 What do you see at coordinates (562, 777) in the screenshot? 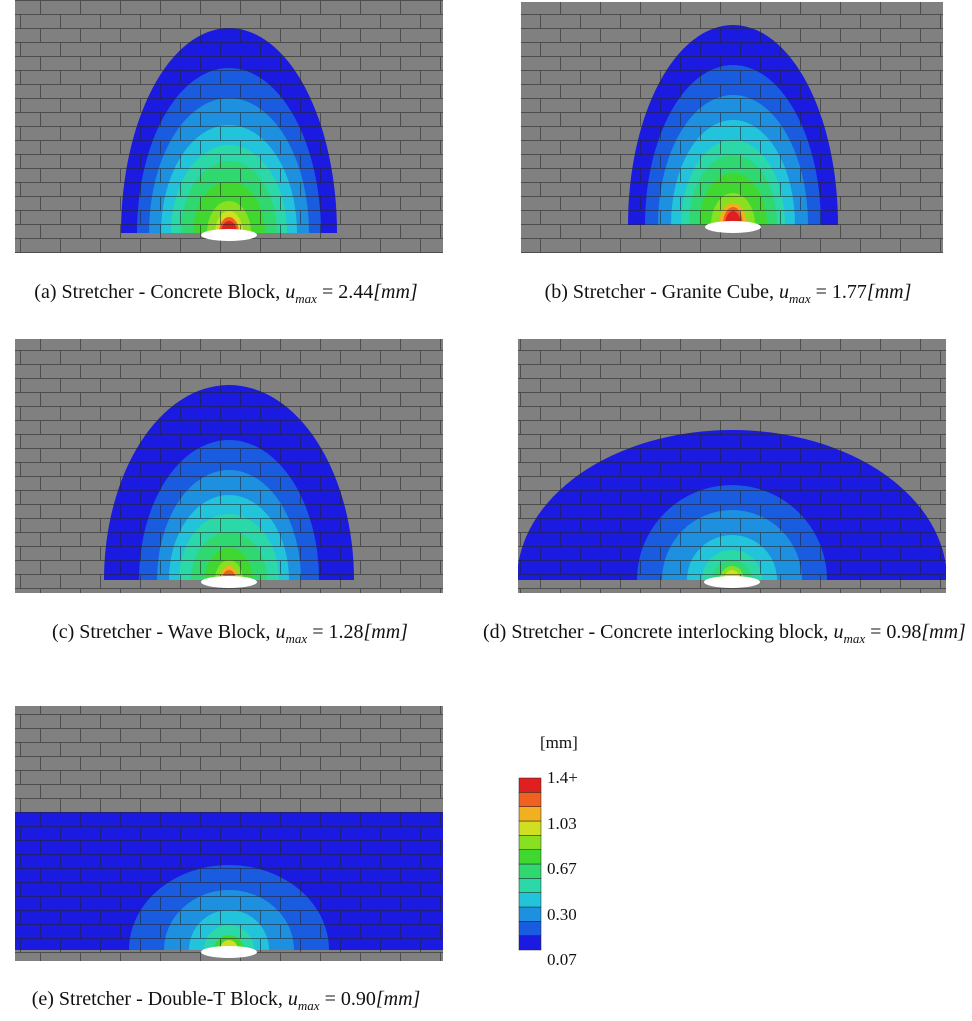
I see `colorbar-label: 1.4+` at bounding box center [562, 777].